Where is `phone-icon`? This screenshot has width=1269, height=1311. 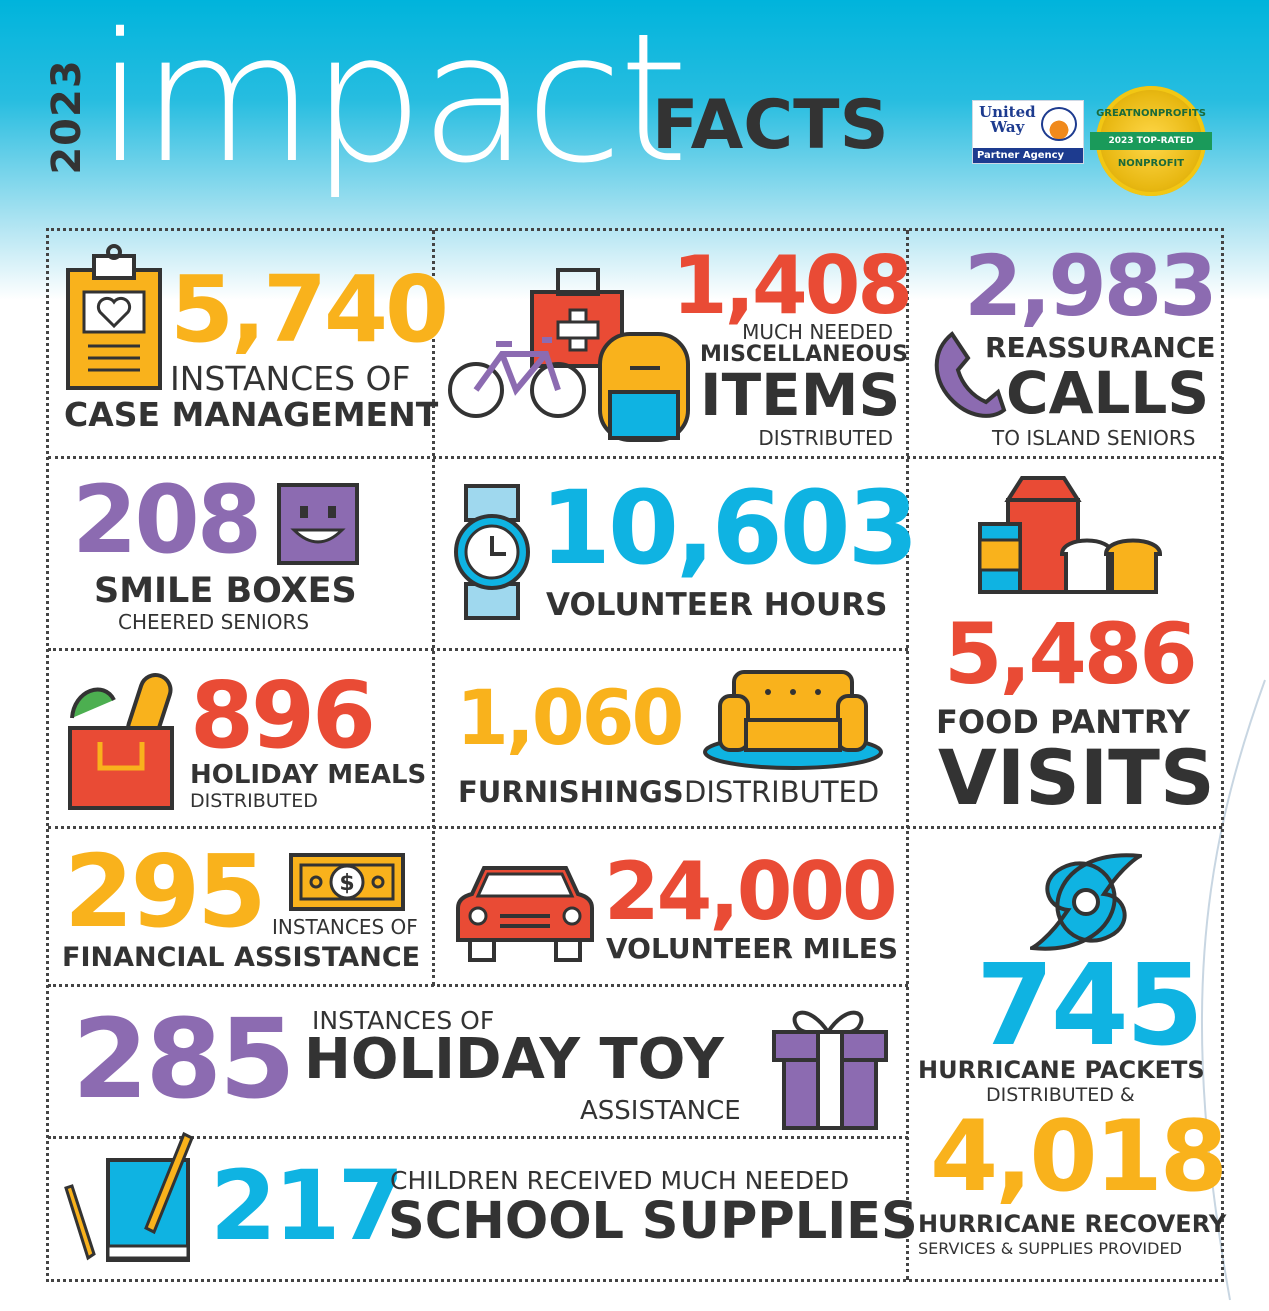
phone-icon is located at coordinates (970, 374).